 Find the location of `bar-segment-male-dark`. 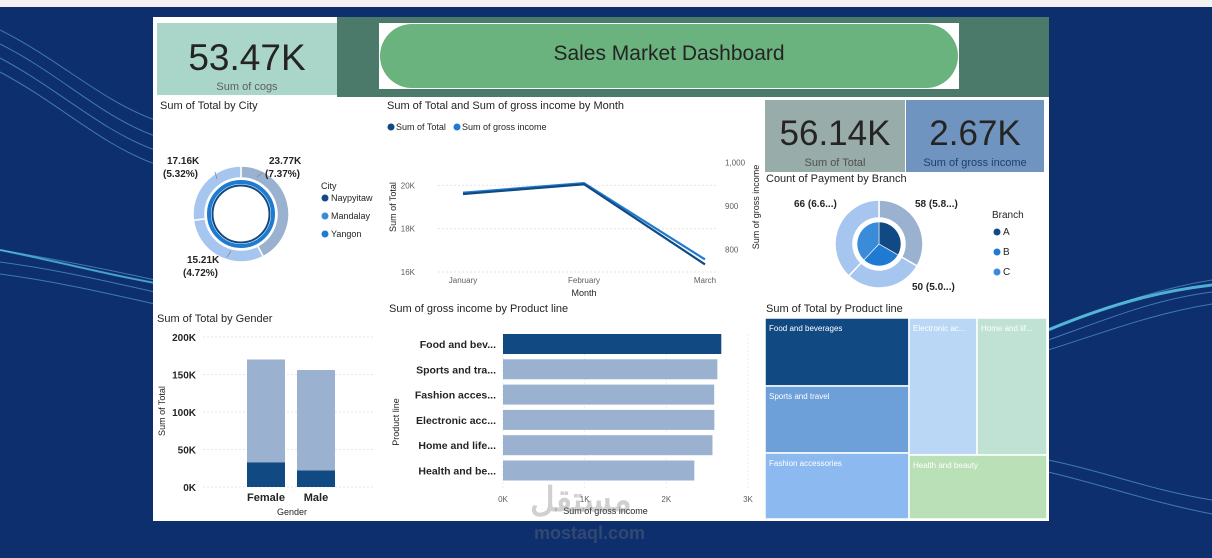

bar-segment-male-dark is located at coordinates (316, 479).